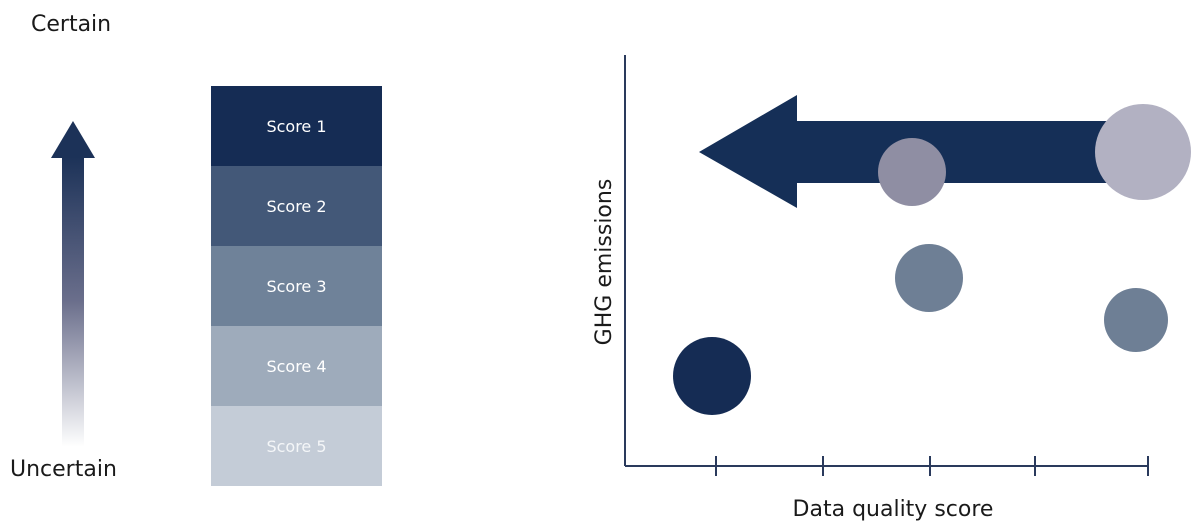 The width and height of the screenshot is (1193, 523). I want to click on certain-label: Certain, so click(71, 24).